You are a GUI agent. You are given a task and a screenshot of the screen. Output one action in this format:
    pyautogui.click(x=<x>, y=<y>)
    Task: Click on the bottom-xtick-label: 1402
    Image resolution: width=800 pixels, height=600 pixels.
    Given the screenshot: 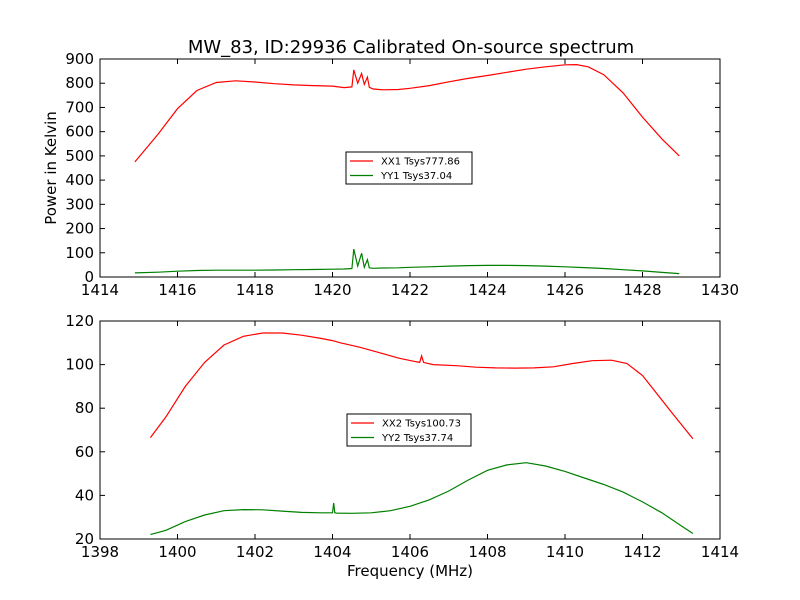 What is the action you would take?
    pyautogui.click(x=255, y=552)
    